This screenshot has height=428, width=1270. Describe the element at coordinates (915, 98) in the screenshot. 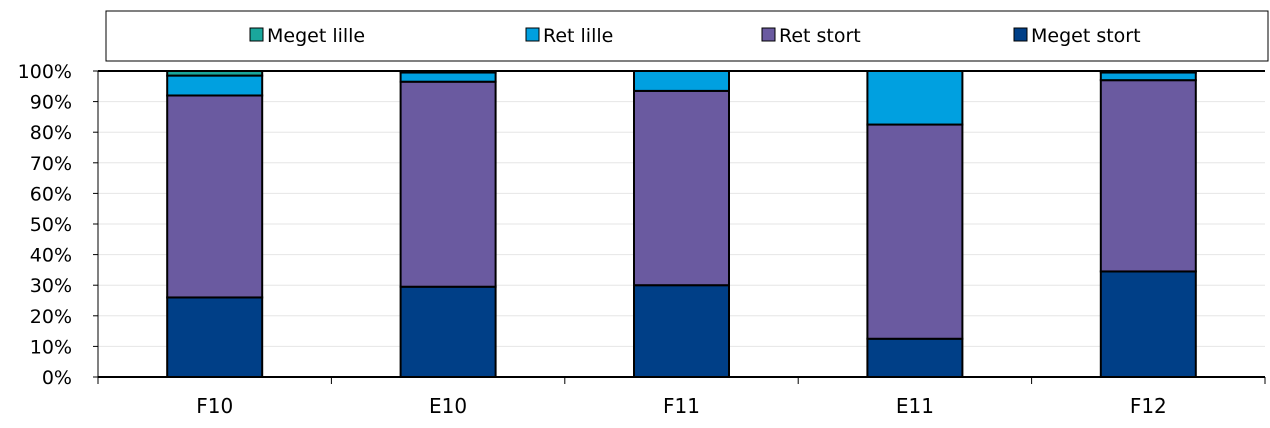

I see `bar-e11-ret-lille` at that location.